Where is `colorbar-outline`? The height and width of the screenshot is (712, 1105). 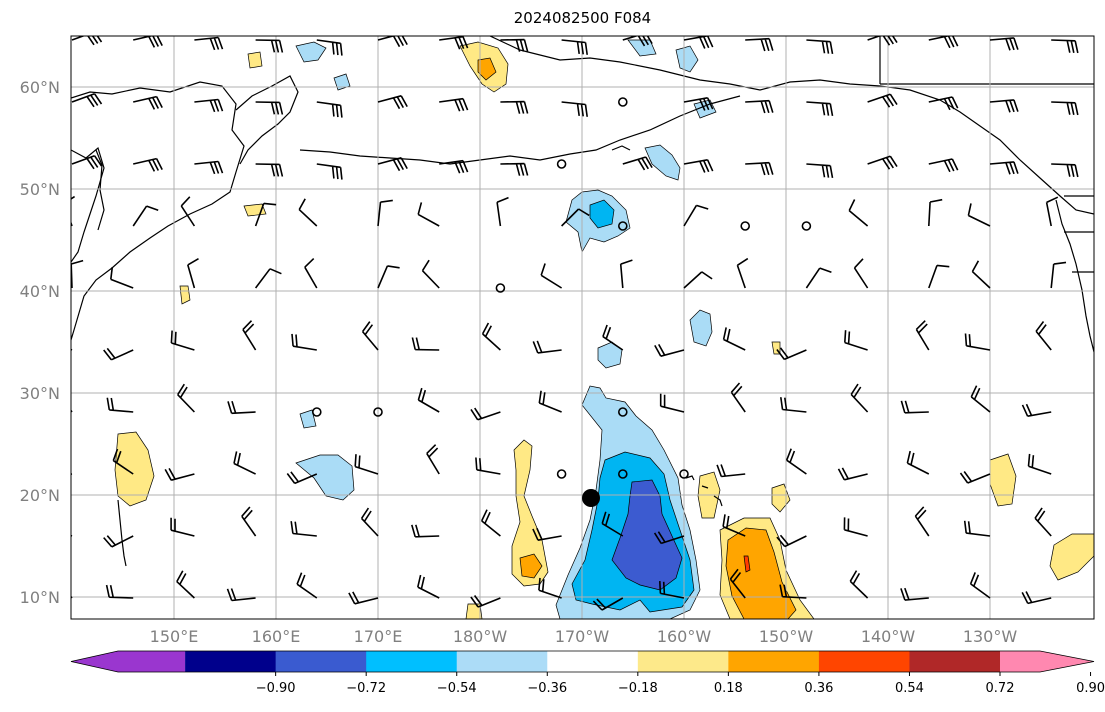 colorbar-outline is located at coordinates (582, 661).